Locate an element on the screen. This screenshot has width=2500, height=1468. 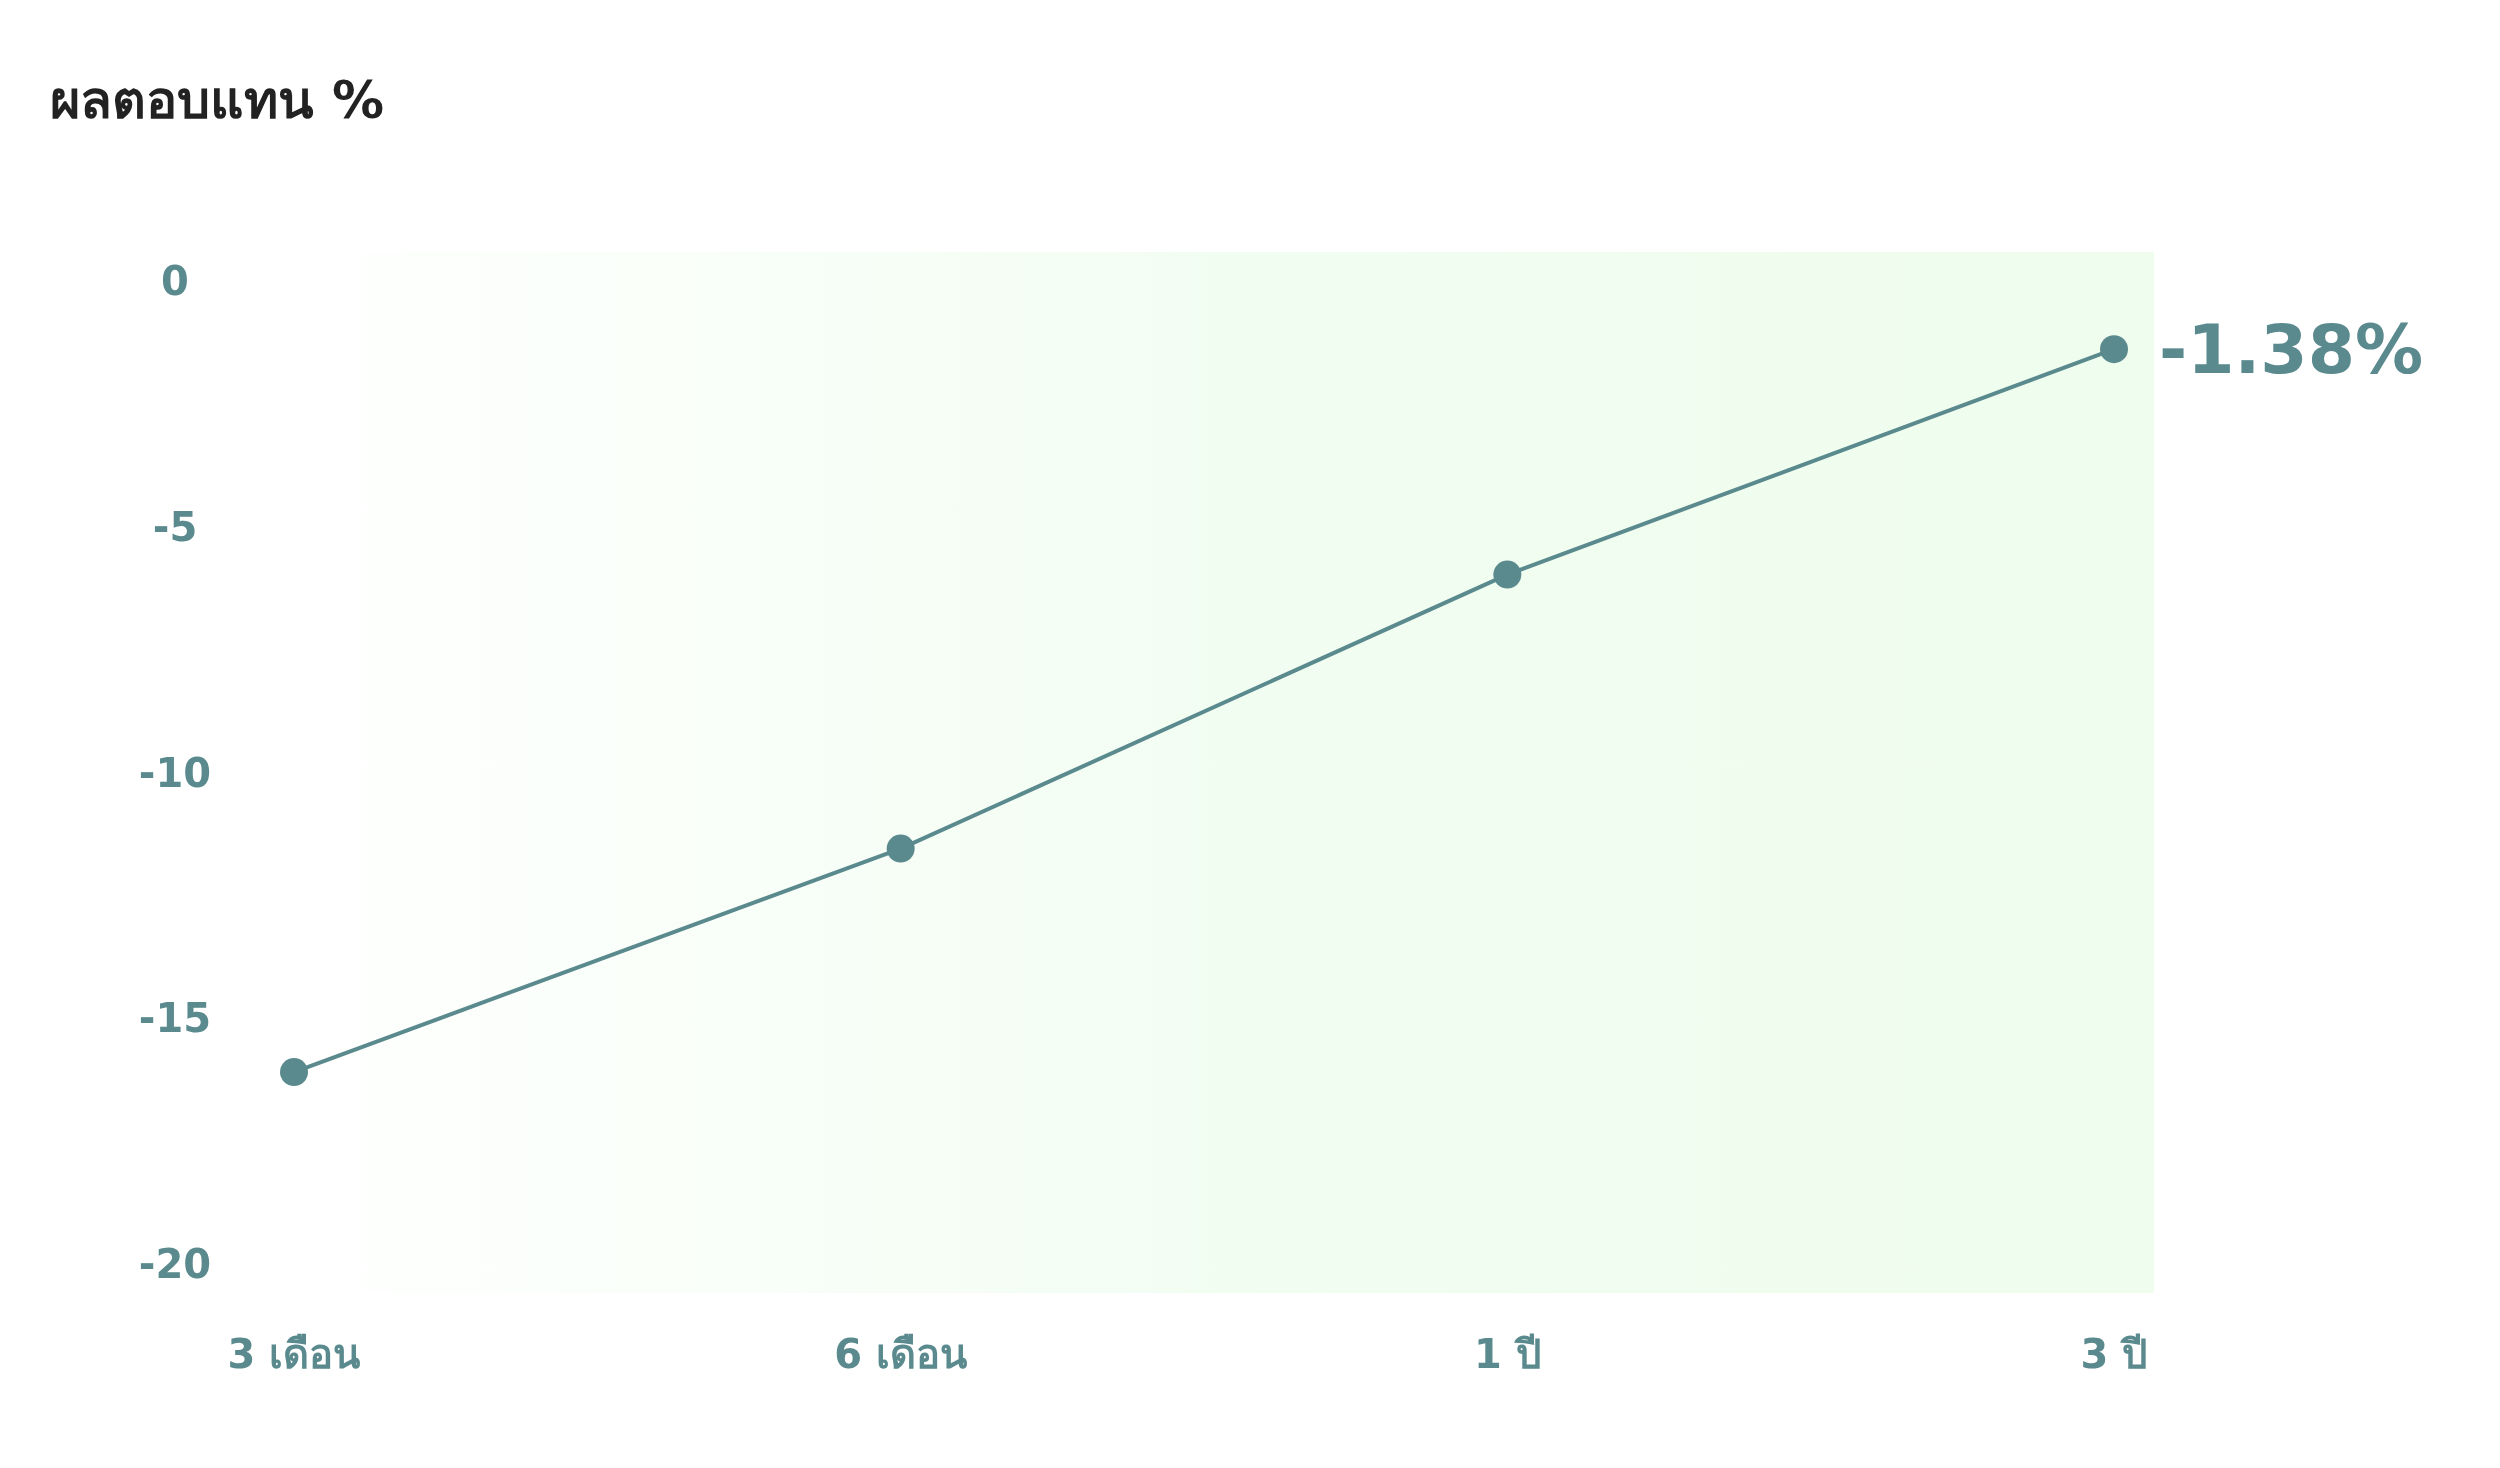
y-tick-label: -5 is located at coordinates (175, 526).